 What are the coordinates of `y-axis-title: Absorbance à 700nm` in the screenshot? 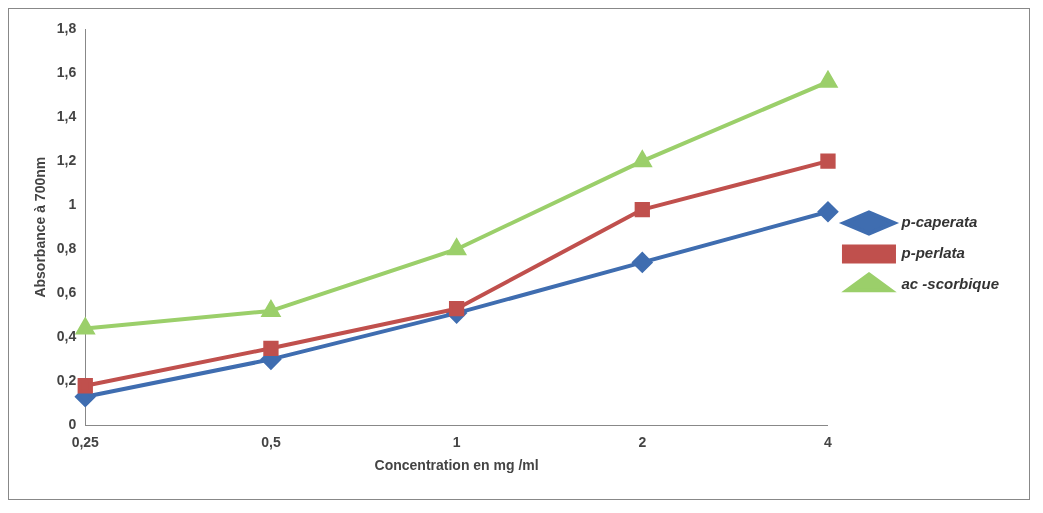 It's located at (40, 227).